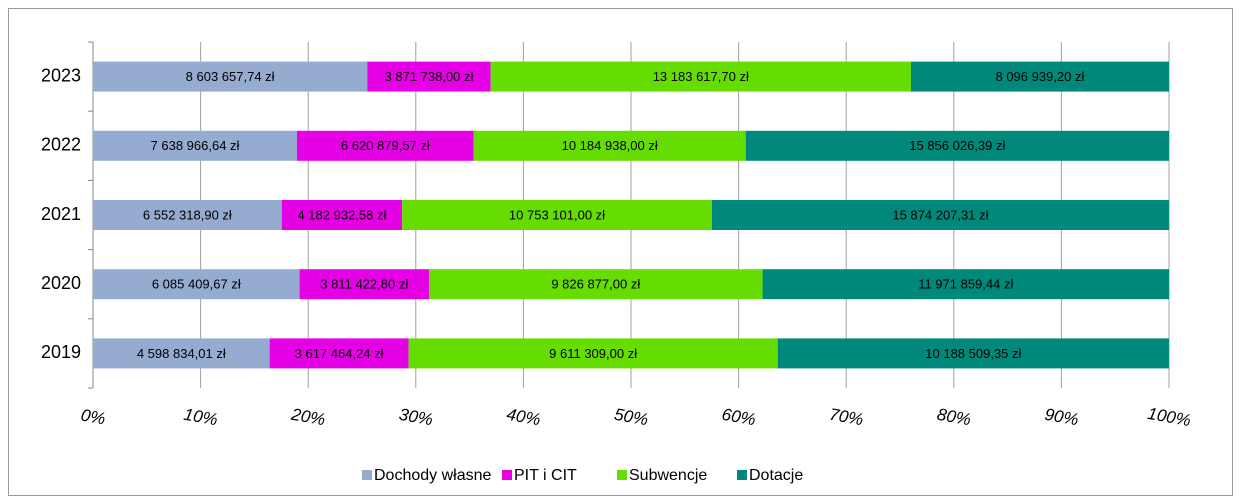 This screenshot has width=1241, height=502. I want to click on data-label: 9 611 309,00 zł, so click(593, 353).